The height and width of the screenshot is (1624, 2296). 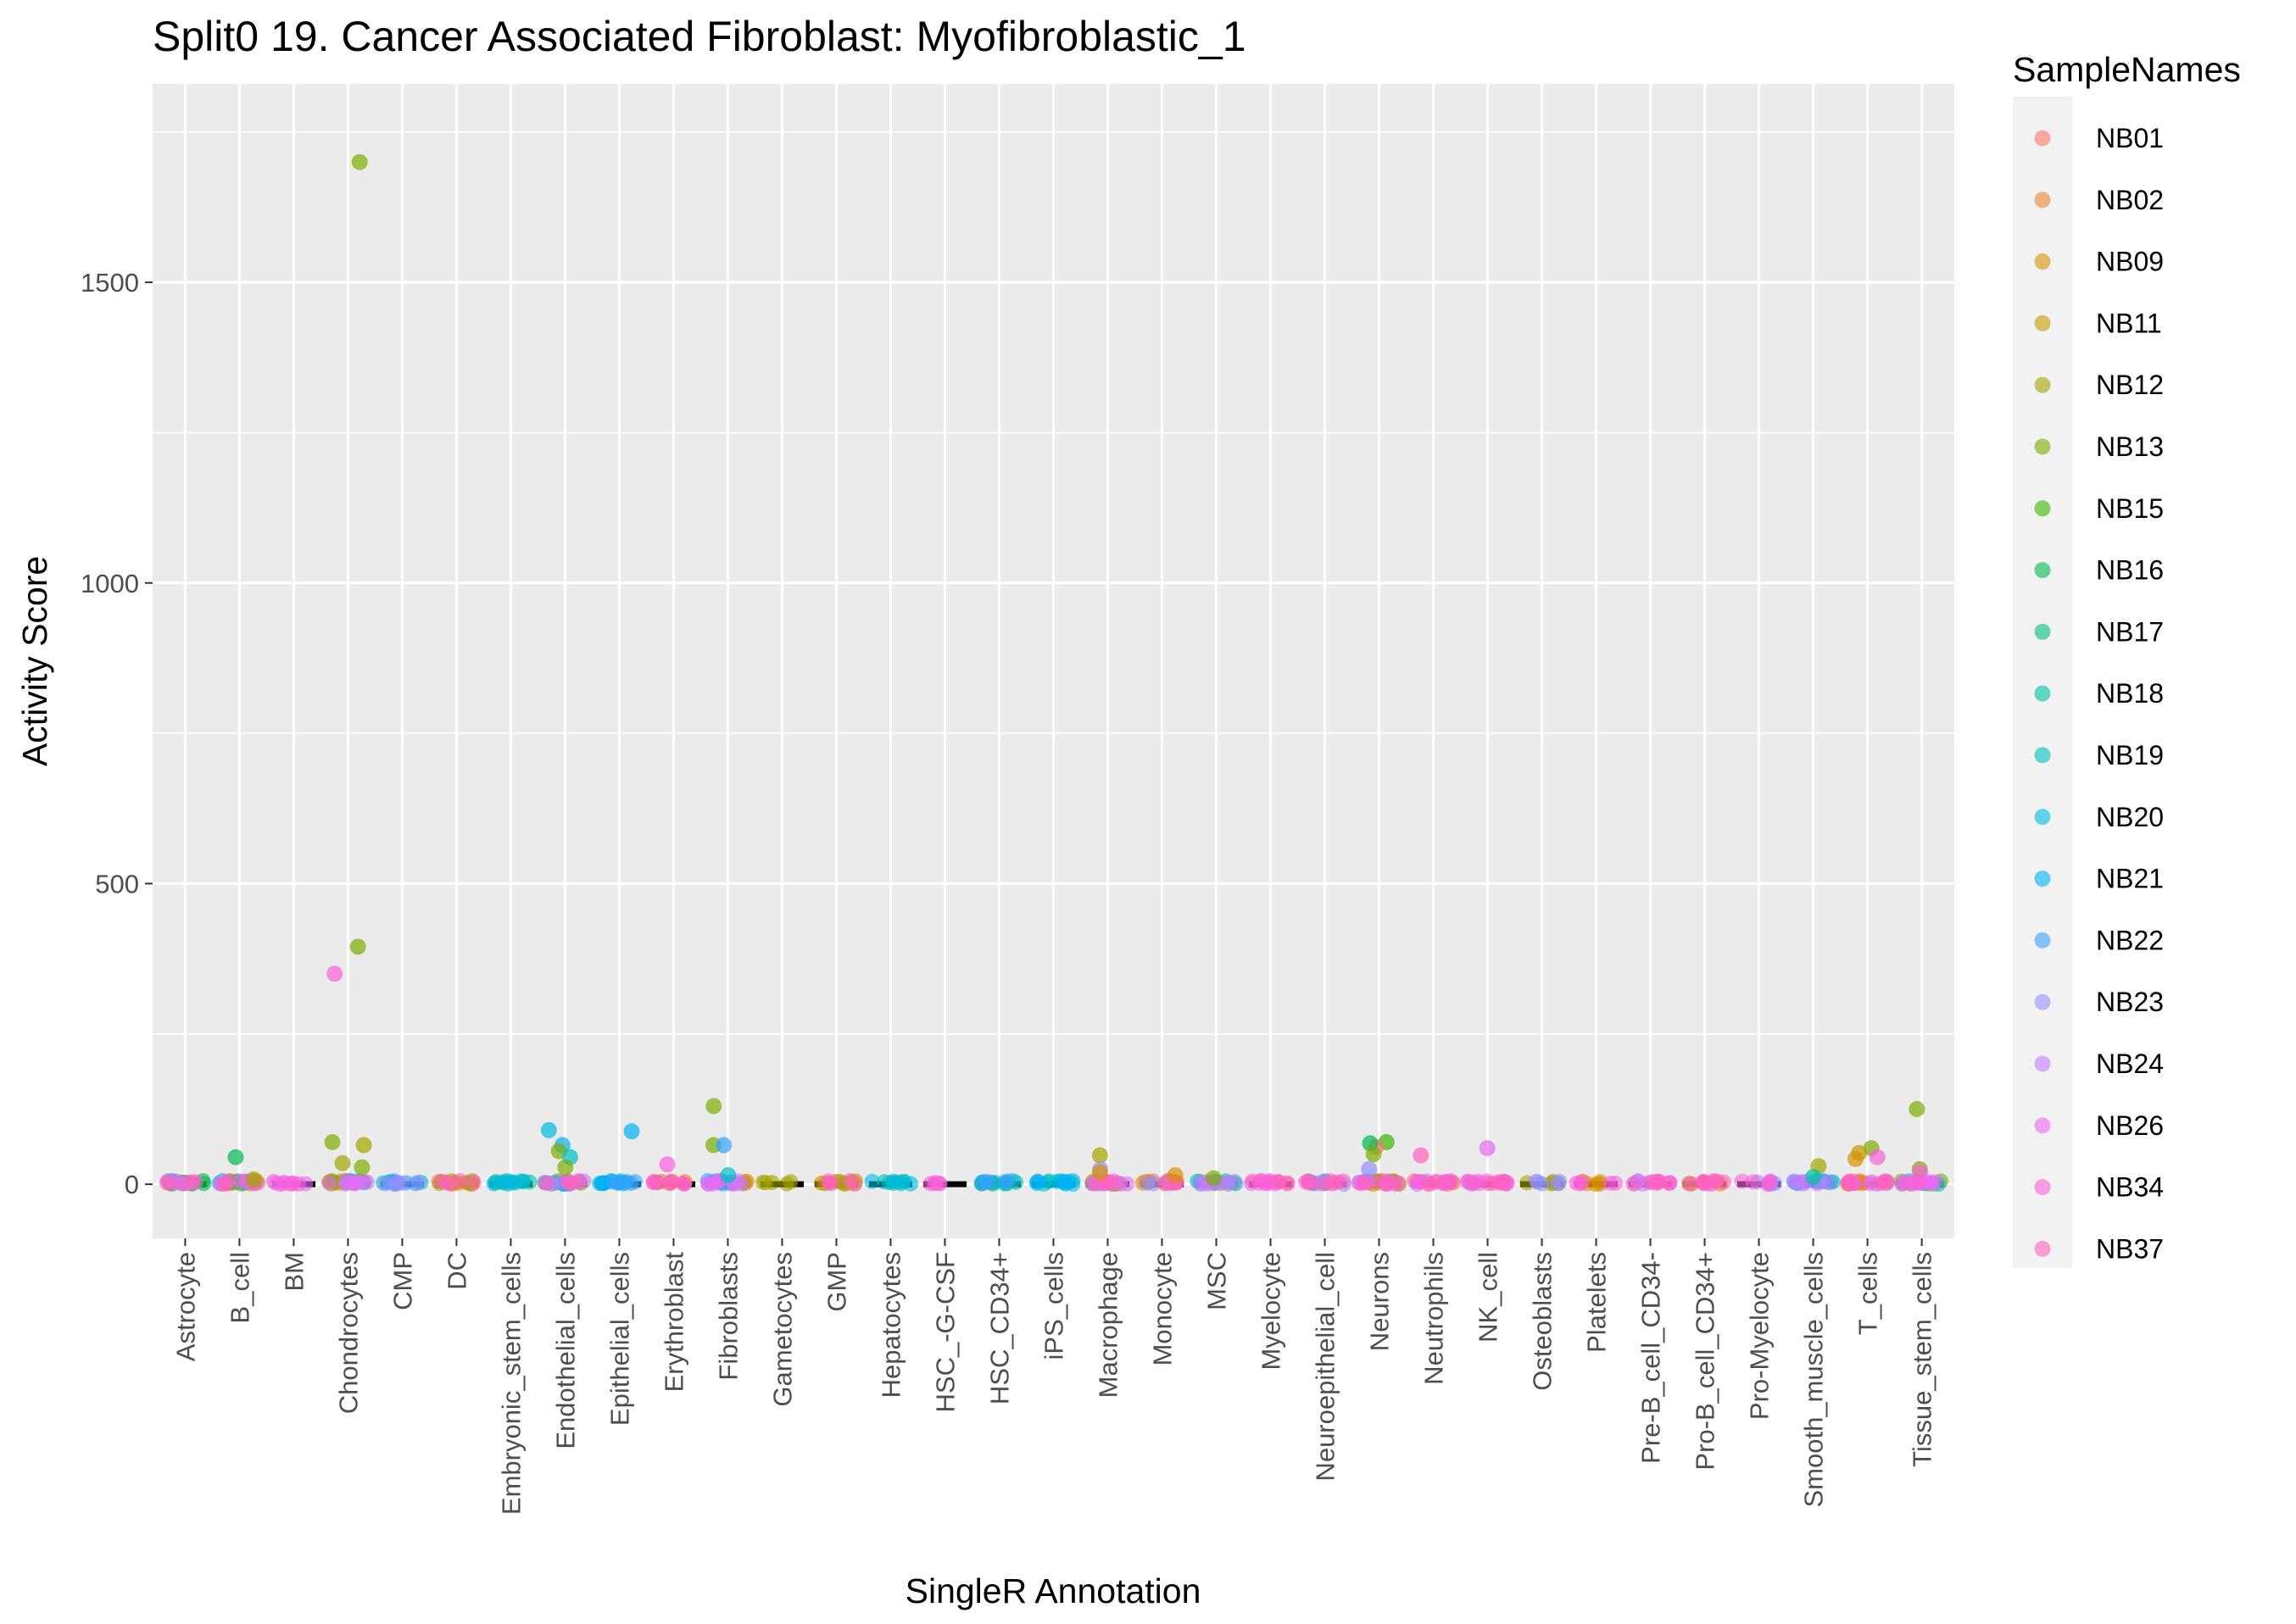 What do you see at coordinates (2130, 817) in the screenshot?
I see `legend-label: NB20` at bounding box center [2130, 817].